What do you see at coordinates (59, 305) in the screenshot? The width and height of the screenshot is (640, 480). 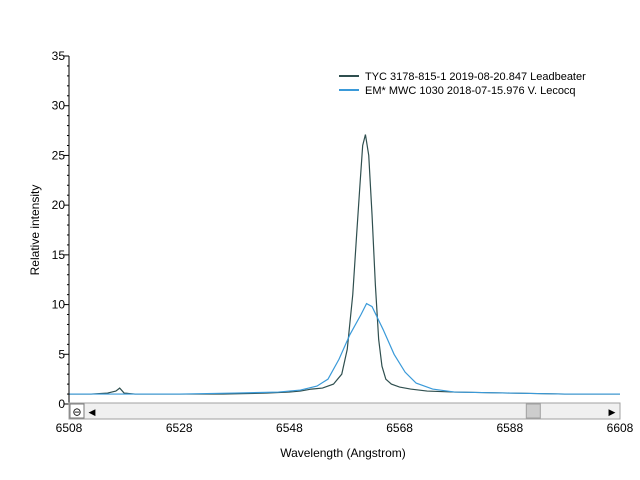 I see `y-tick-label: 10` at bounding box center [59, 305].